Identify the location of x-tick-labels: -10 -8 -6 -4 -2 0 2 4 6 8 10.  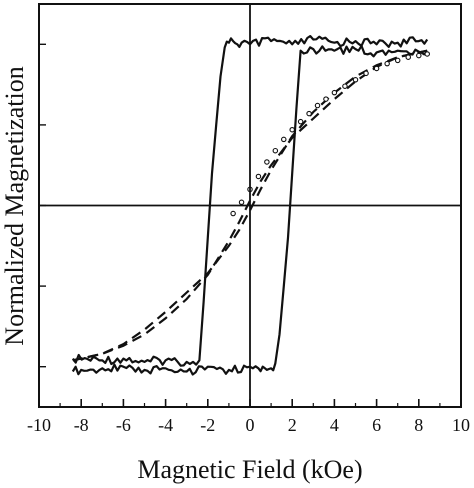
(248, 425).